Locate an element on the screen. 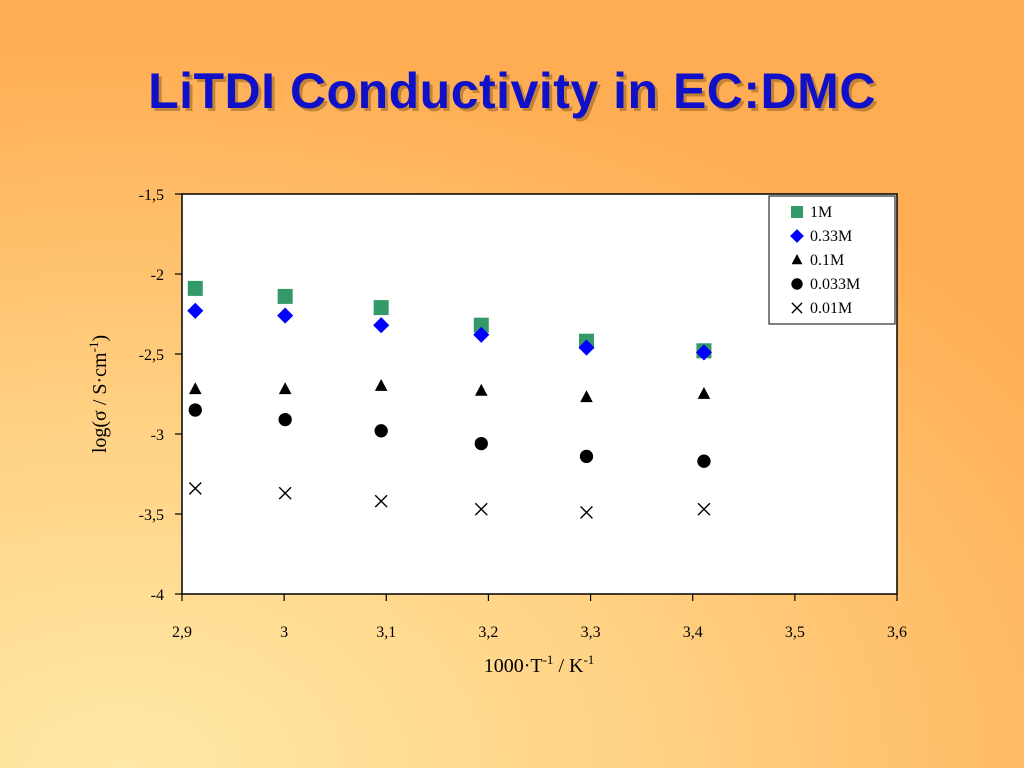 The width and height of the screenshot is (1024, 768). x-tick-label: 3,6 is located at coordinates (897, 632).